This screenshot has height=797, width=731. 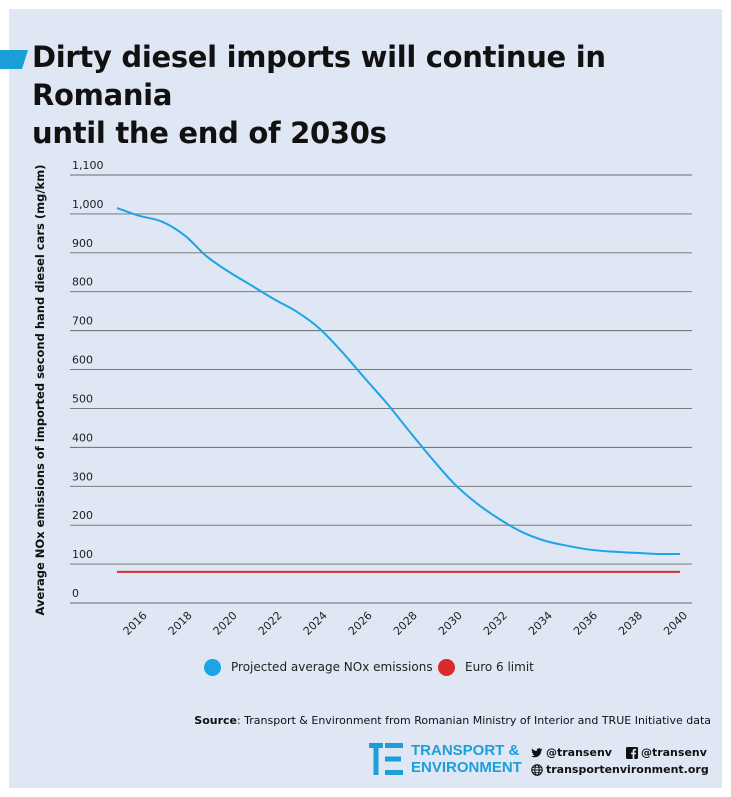 I want to click on facebook-icon, so click(x=631, y=752).